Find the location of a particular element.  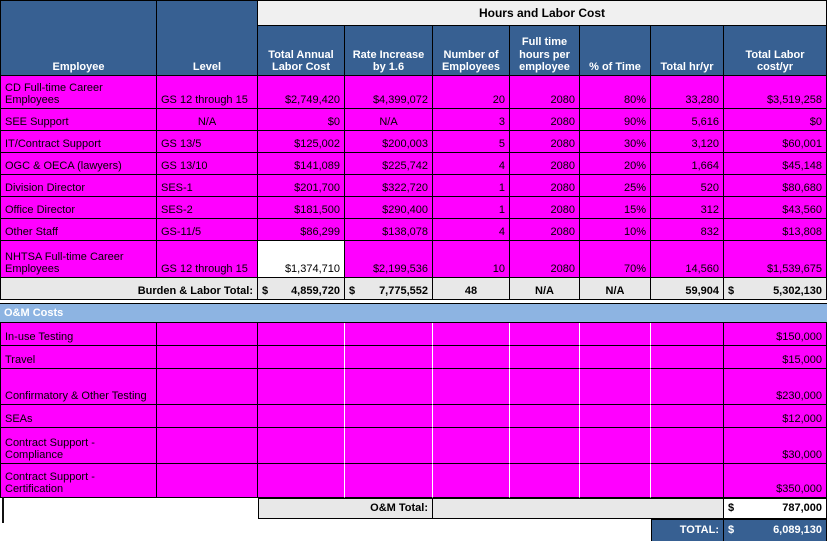

cell-level: GS 12 through 15 is located at coordinates (207, 92).